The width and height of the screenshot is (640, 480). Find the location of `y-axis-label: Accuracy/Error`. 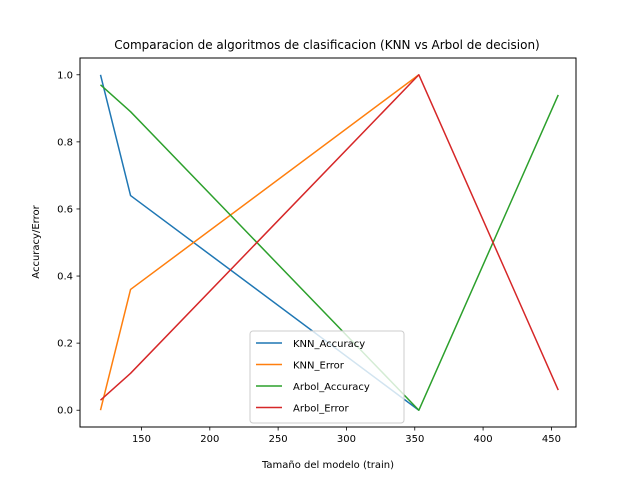

y-axis-label: Accuracy/Error is located at coordinates (36, 241).